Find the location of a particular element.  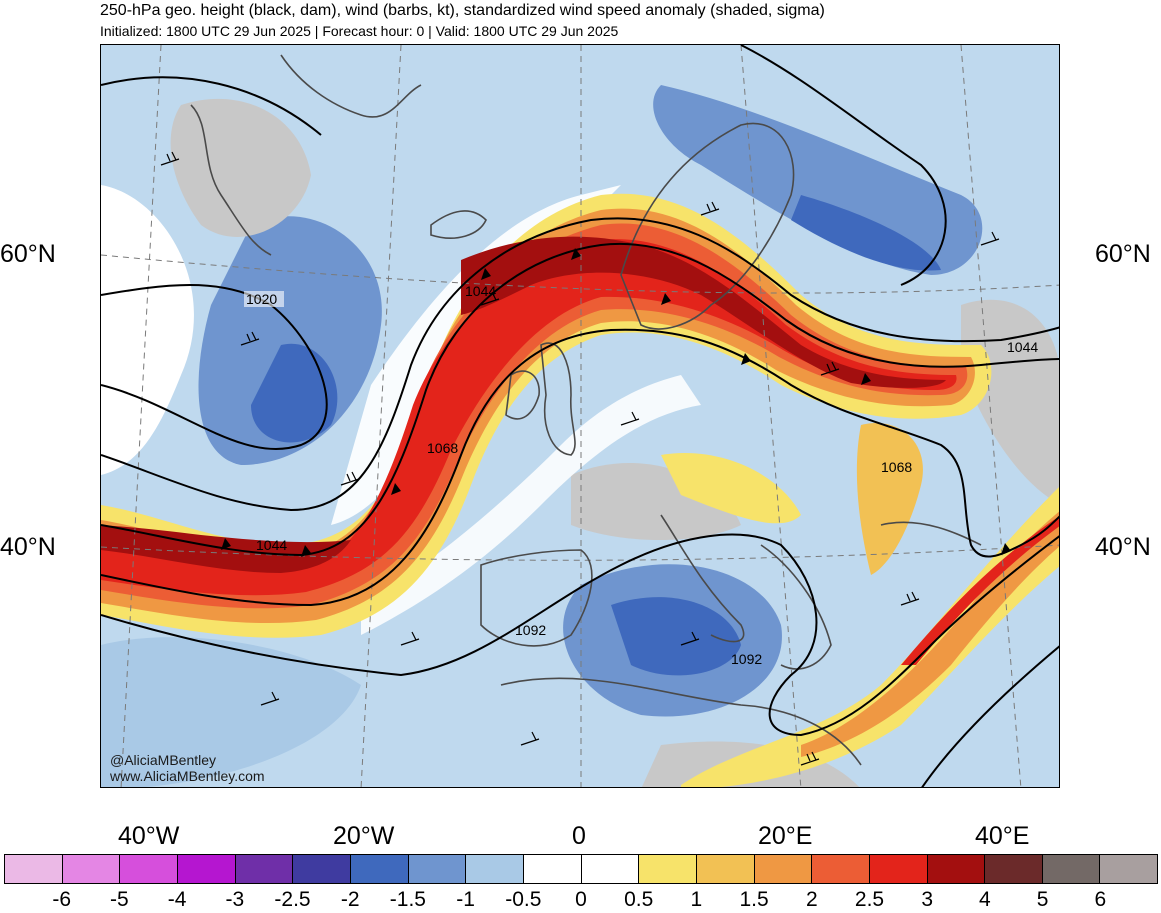

negative-anomaly-scandinavia is located at coordinates (818, 180).